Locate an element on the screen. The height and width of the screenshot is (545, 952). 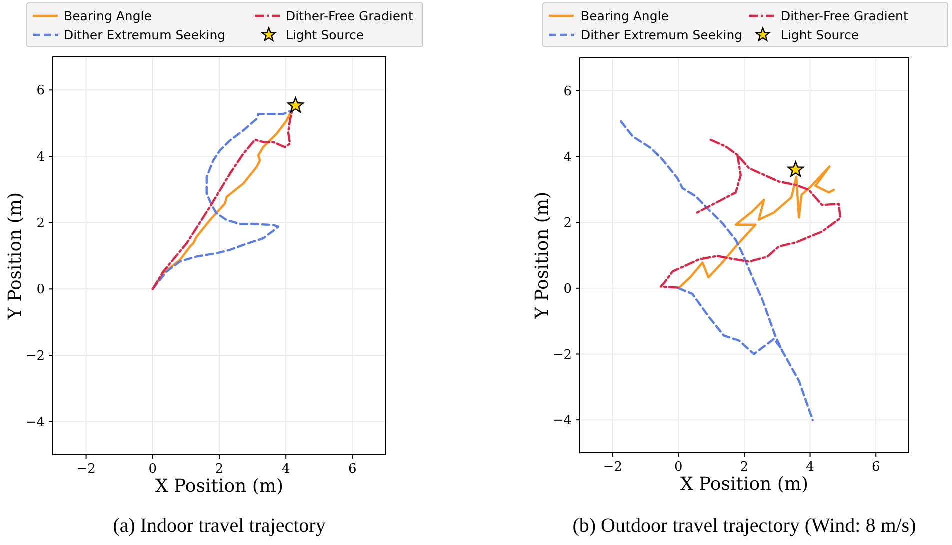
text: (b) Outdoor travel trajectory (Wind: 8 m/s) is located at coordinates (744, 526).